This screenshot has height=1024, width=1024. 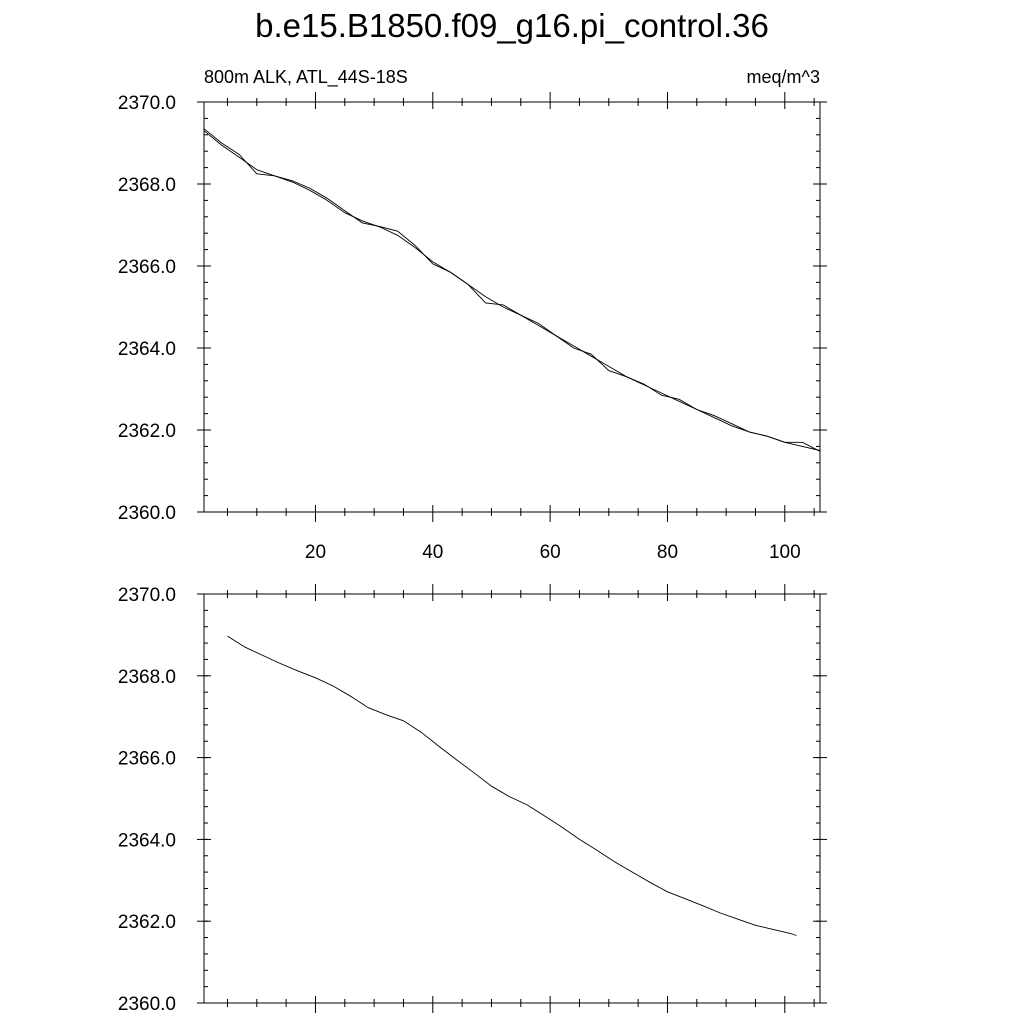 What do you see at coordinates (147, 349) in the screenshot?
I see `top-ytick-label: 2364.0` at bounding box center [147, 349].